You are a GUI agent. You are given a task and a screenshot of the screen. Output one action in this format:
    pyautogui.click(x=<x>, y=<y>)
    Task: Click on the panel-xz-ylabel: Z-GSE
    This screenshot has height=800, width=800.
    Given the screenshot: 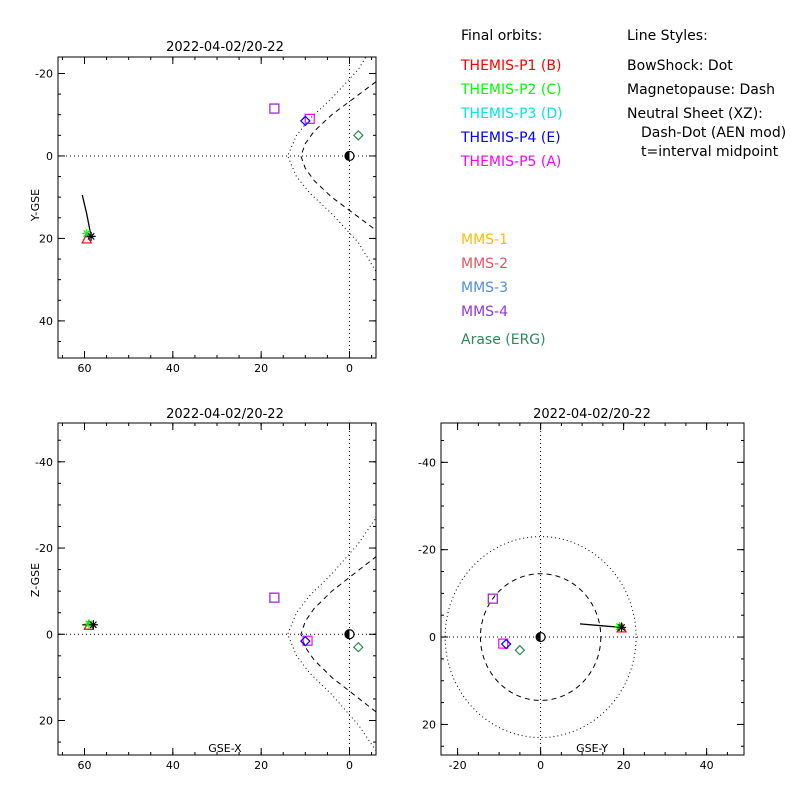 What is the action you would take?
    pyautogui.click(x=35, y=580)
    